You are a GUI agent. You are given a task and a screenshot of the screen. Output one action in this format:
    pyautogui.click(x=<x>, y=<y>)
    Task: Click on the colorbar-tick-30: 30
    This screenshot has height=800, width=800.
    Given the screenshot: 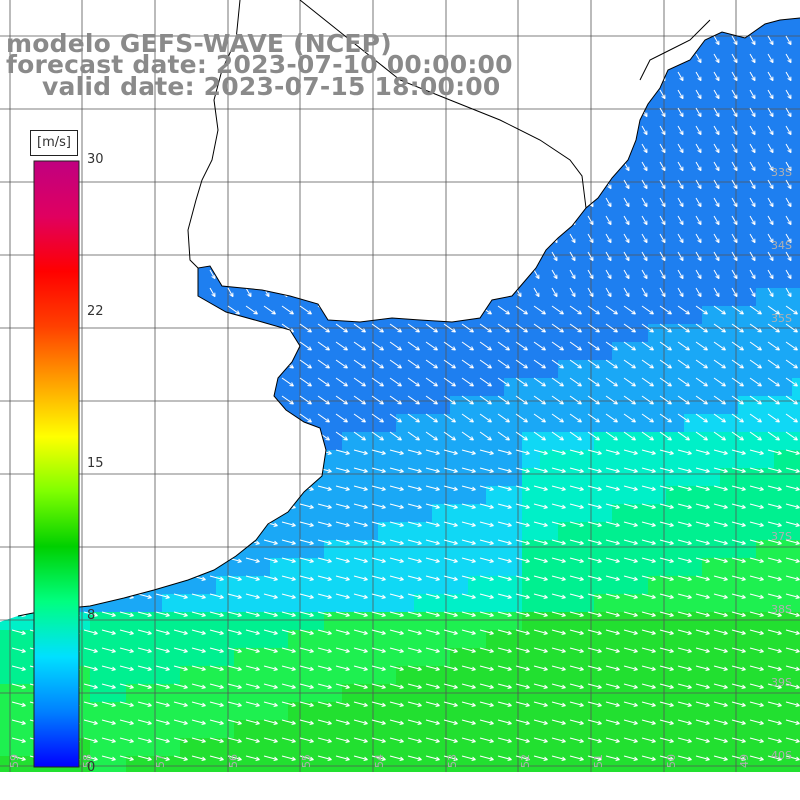 What is the action you would take?
    pyautogui.click(x=95, y=159)
    